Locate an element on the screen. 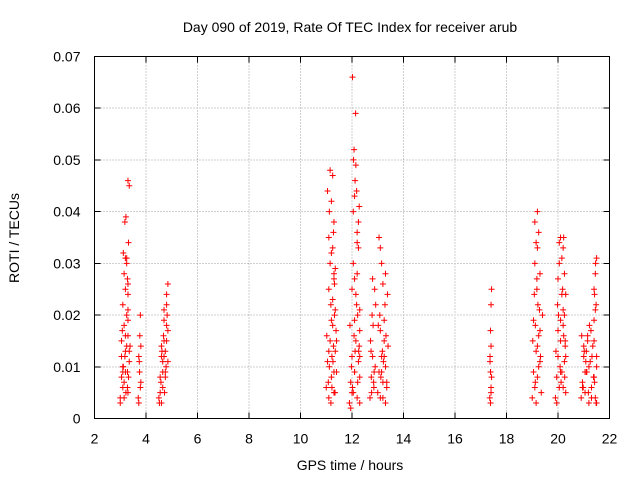 The image size is (640, 480). x-tick-label: 10 is located at coordinates (301, 439).